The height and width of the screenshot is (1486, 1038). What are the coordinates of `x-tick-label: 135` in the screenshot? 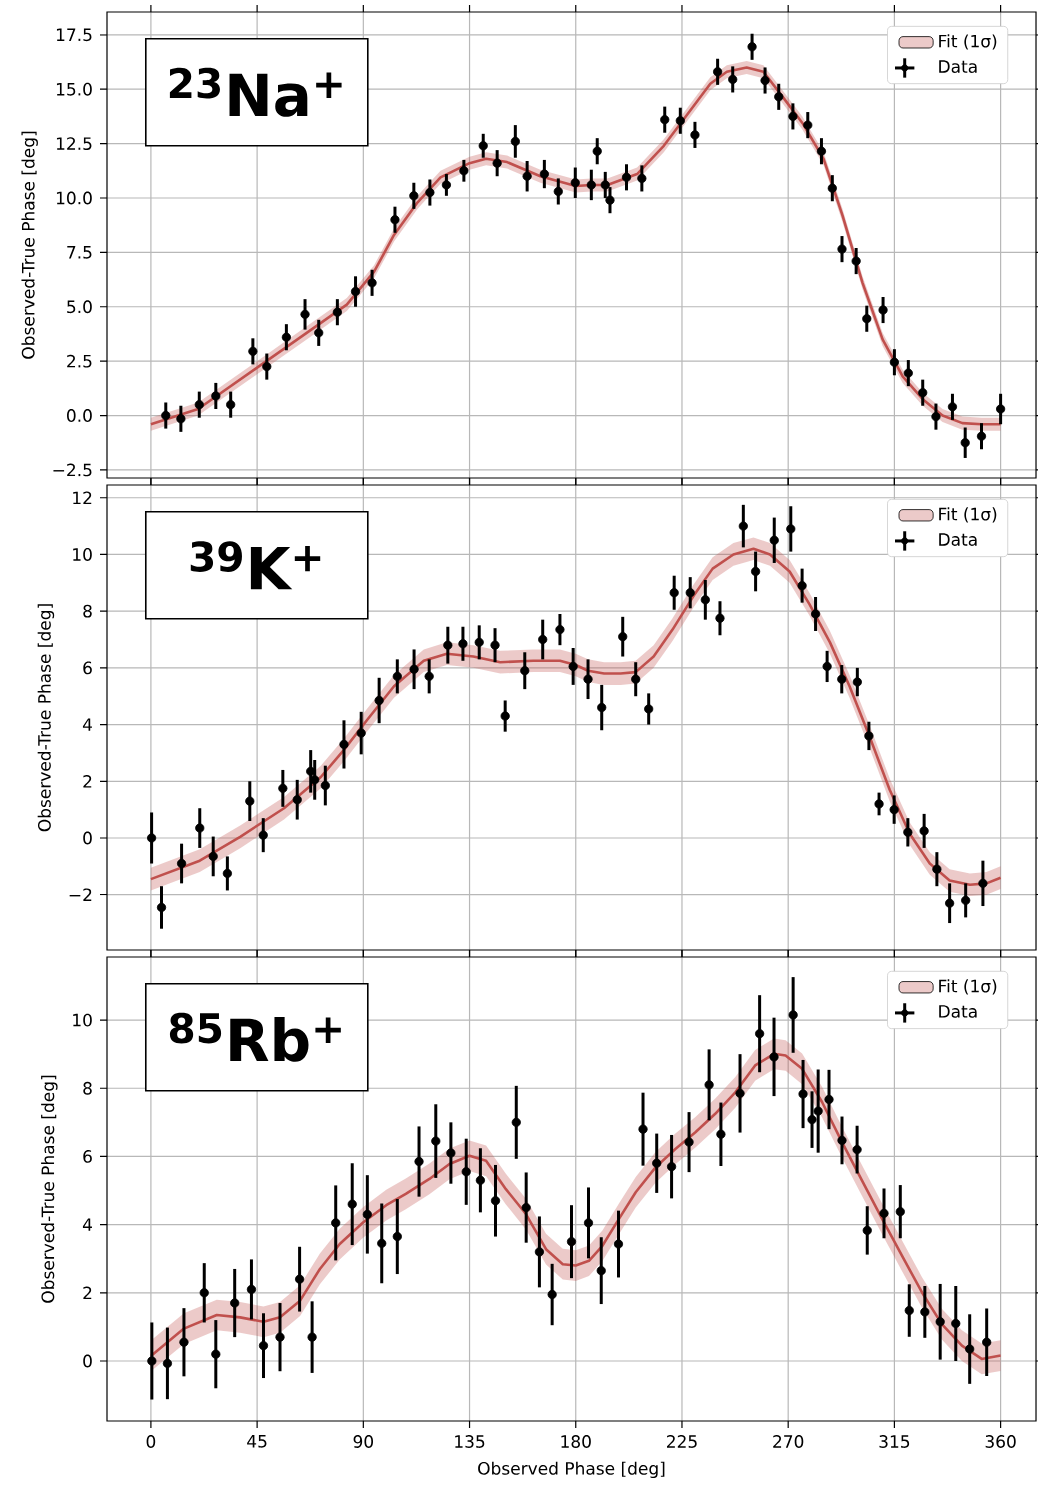 It's located at (470, 1441).